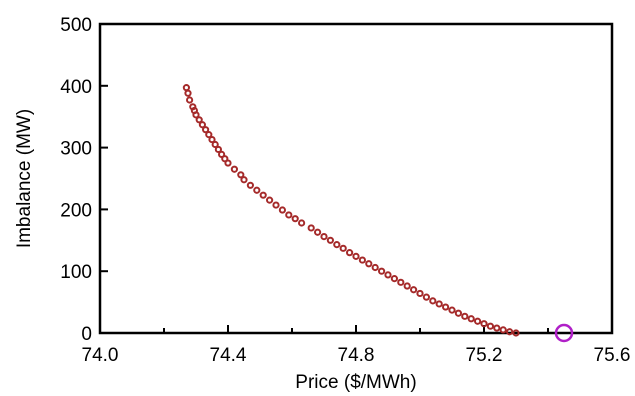  I want to click on x-tick-label: 74.4, so click(228, 355).